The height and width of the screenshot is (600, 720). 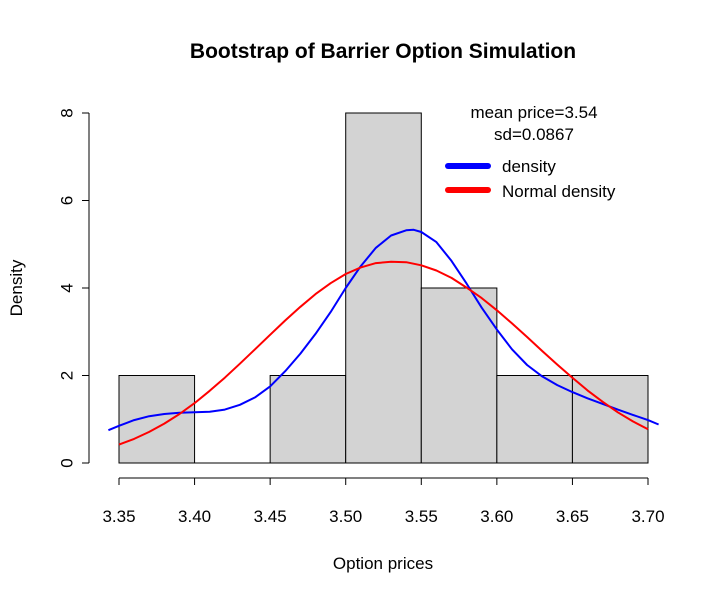 I want to click on x-tick-label: 3.70, so click(x=647, y=516).